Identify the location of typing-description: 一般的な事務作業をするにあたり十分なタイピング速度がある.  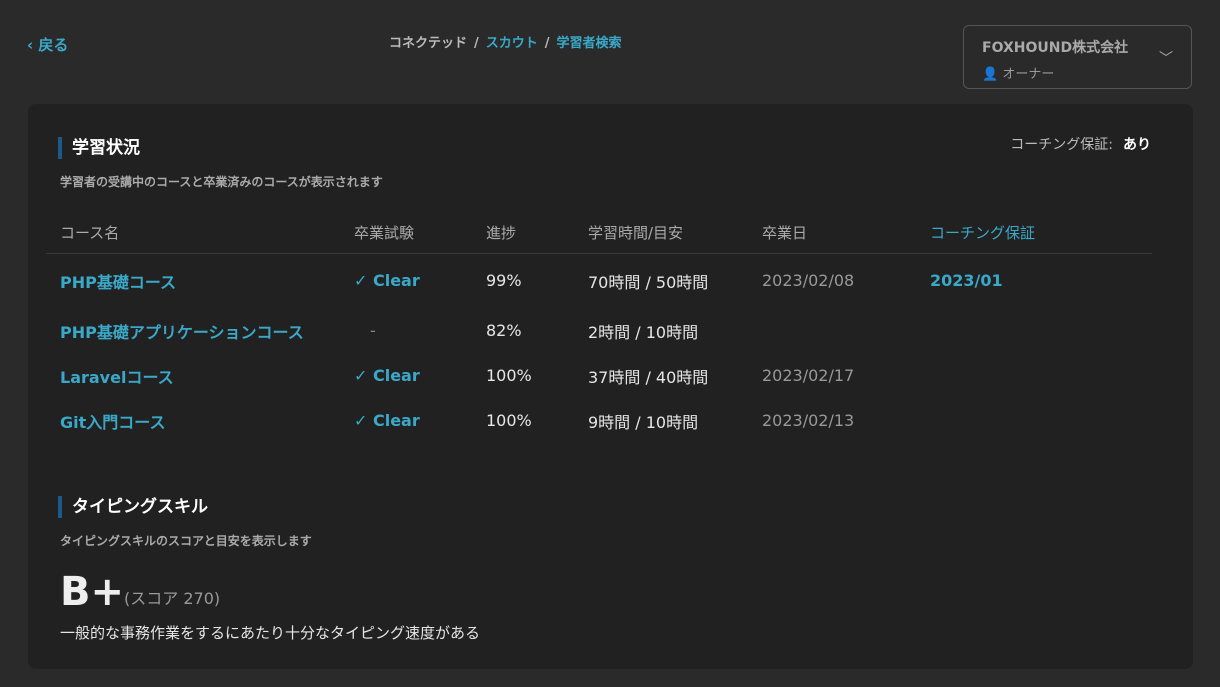
(270, 633).